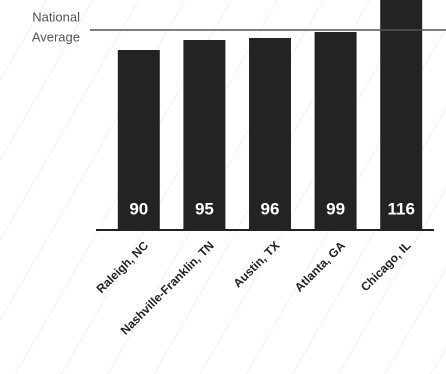 Image resolution: width=446 pixels, height=374 pixels. What do you see at coordinates (400, 208) in the screenshot?
I see `value-label: 116` at bounding box center [400, 208].